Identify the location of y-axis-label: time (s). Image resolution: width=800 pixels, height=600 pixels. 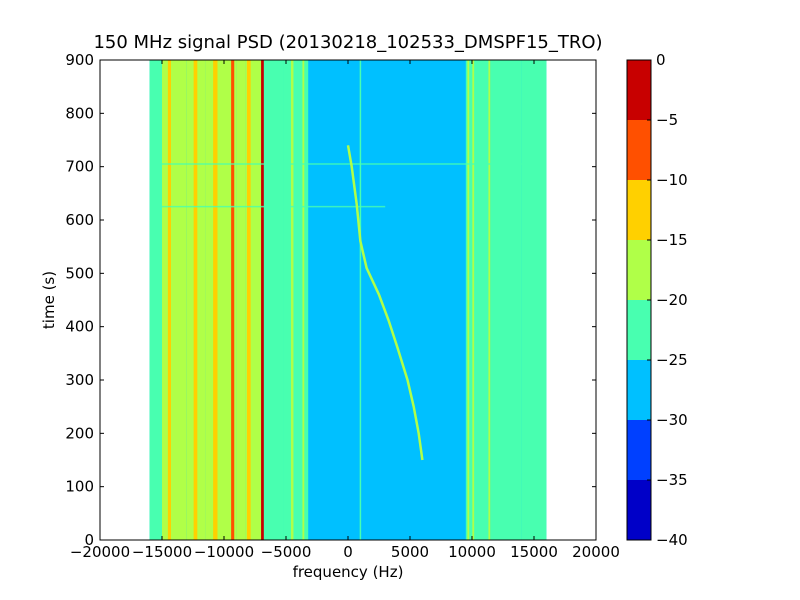
(49, 300).